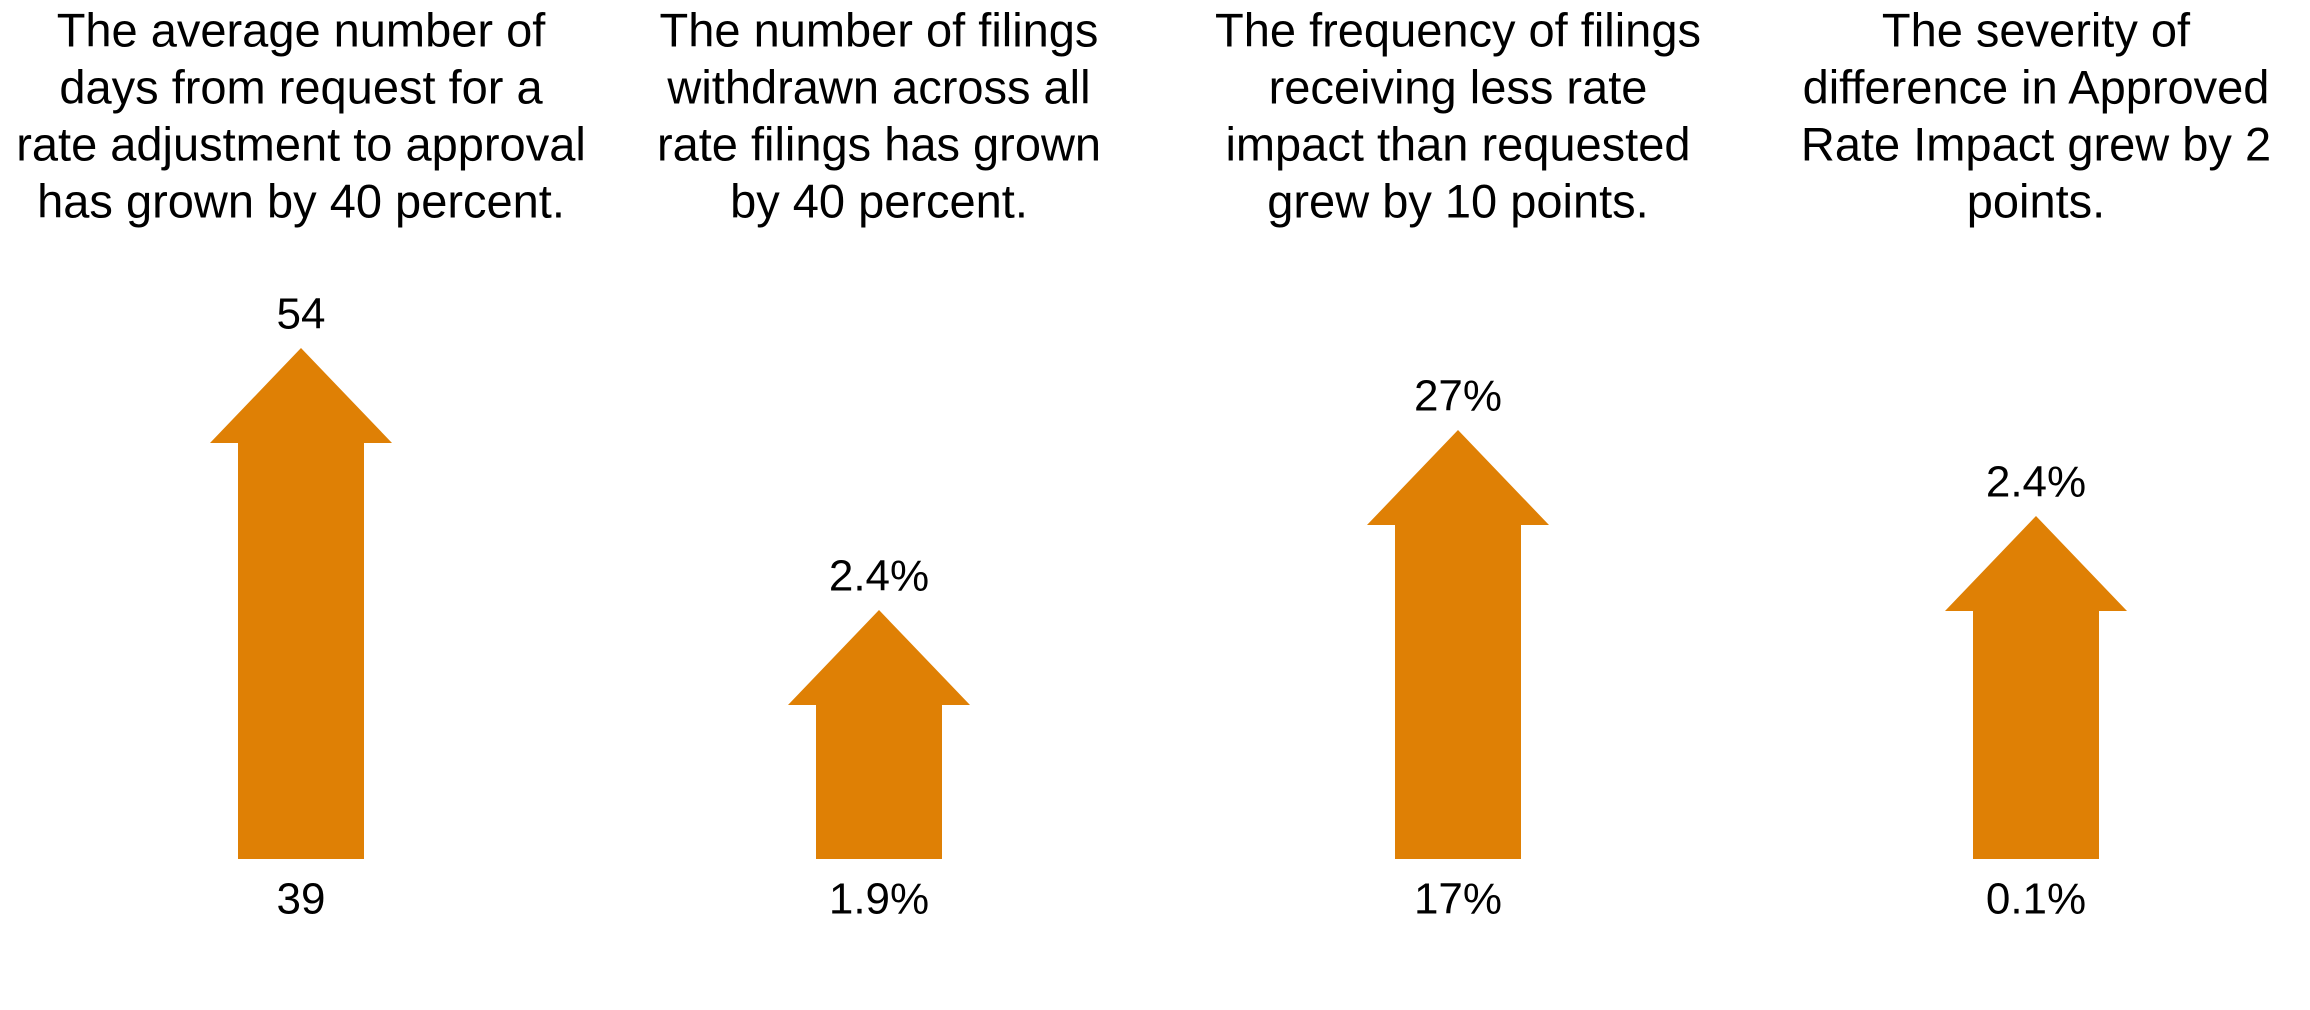 This screenshot has height=1010, width=2310. I want to click on start-value: 0.1%, so click(2036, 899).